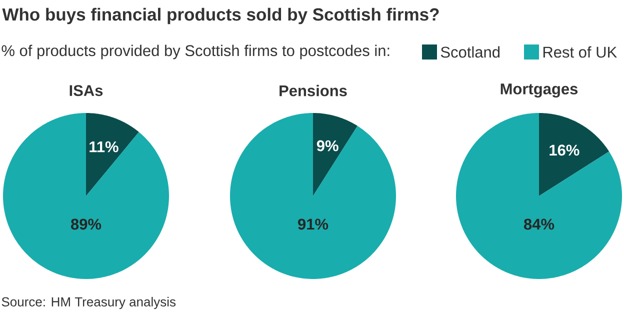 The height and width of the screenshot is (320, 624). Describe the element at coordinates (539, 91) in the screenshot. I see `chart-title: Mortgages` at that location.